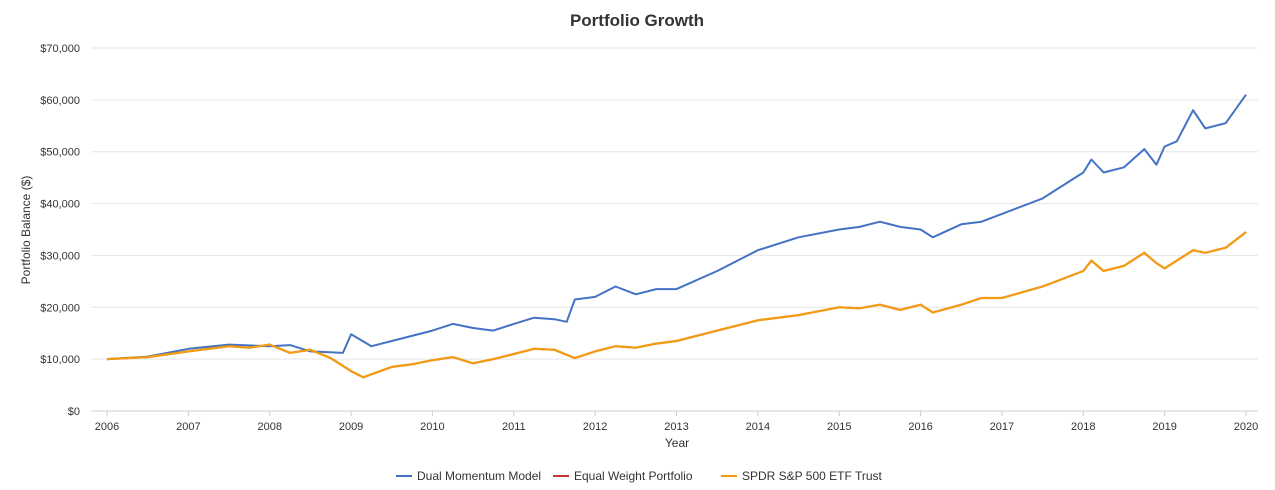 This screenshot has width=1275, height=490. I want to click on x-tick-label: 2013, so click(676, 427).